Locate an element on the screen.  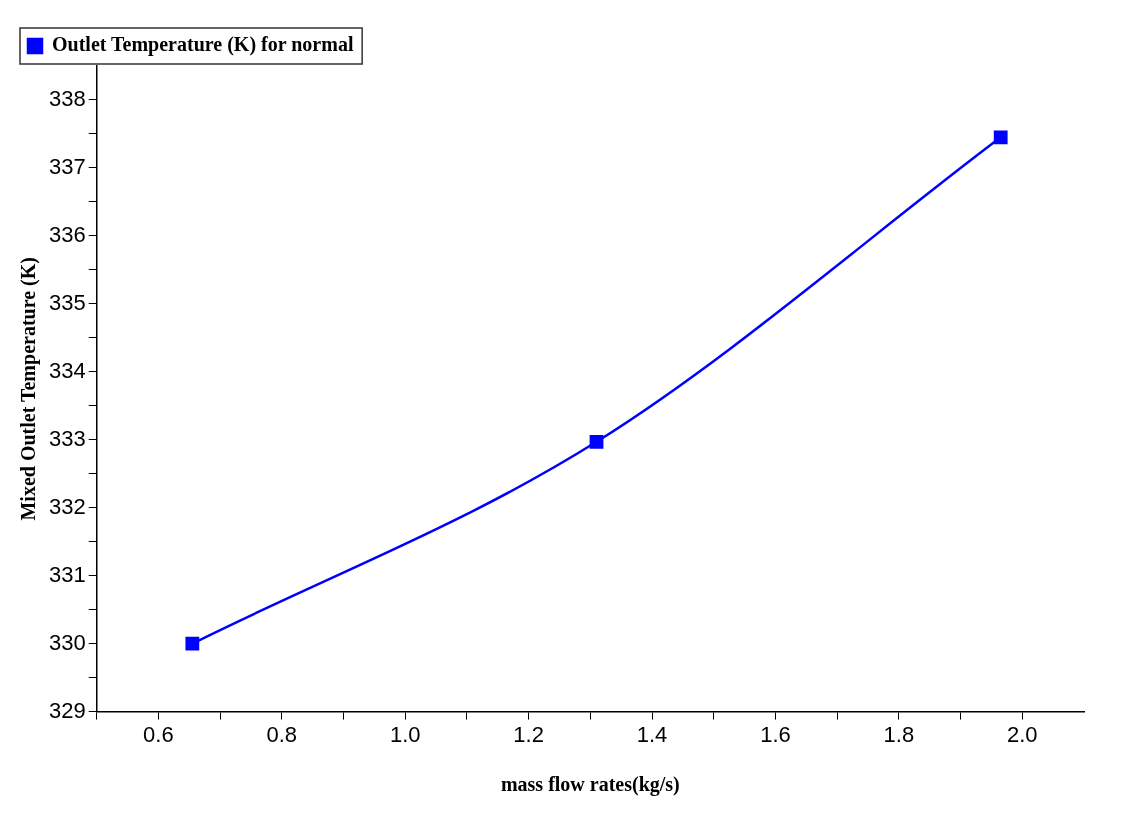
y-tick-label: 336 is located at coordinates (67, 234).